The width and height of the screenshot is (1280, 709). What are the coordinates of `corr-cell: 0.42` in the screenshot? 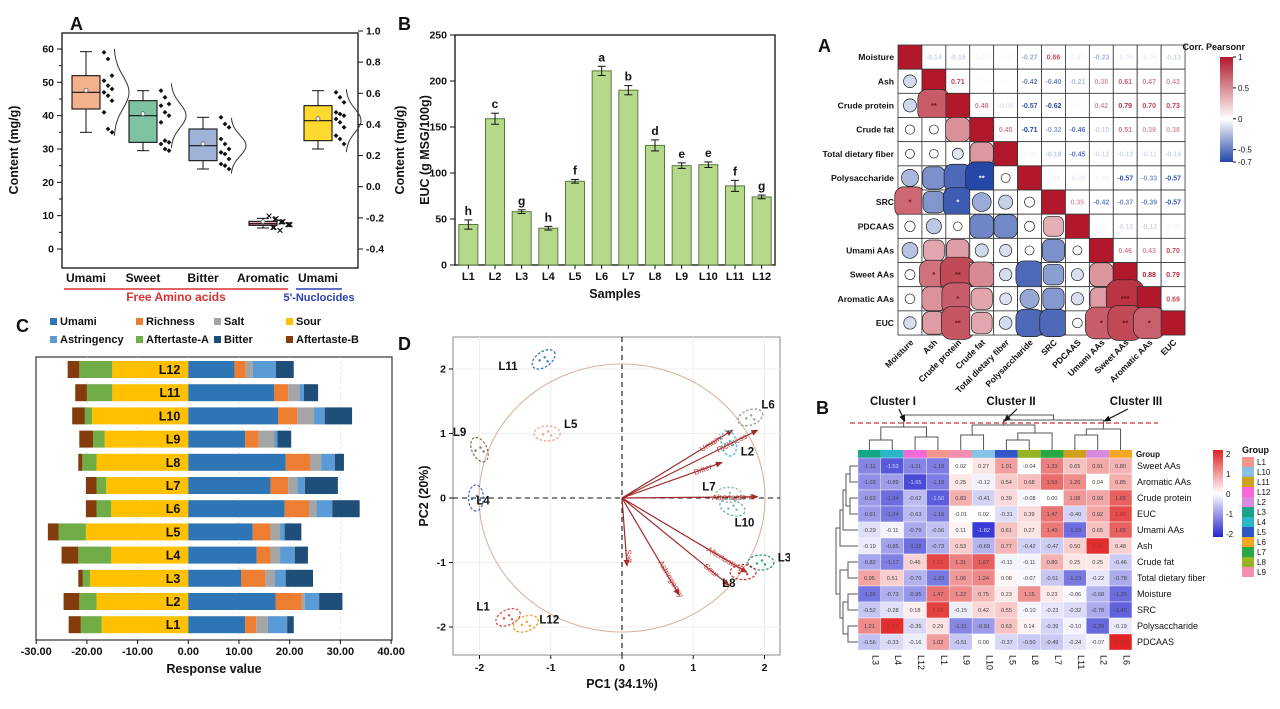 It's located at (1101, 105).